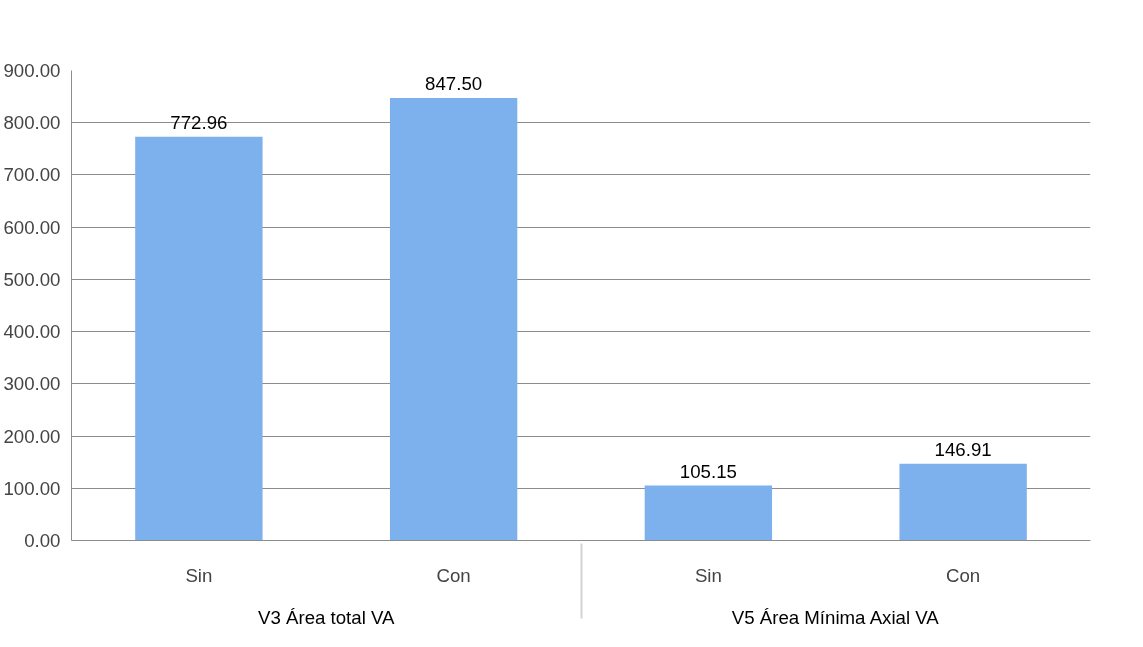  What do you see at coordinates (326, 617) in the screenshot?
I see `text: V3 Área total VA` at bounding box center [326, 617].